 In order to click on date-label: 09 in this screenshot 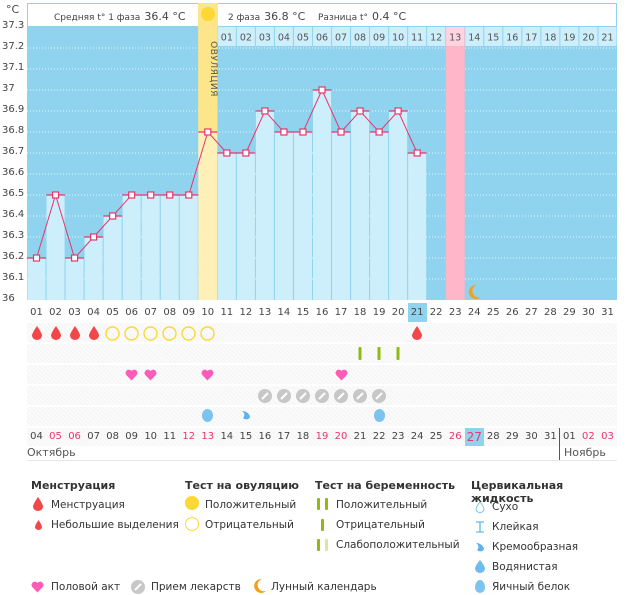, I will do `click(132, 436)`.